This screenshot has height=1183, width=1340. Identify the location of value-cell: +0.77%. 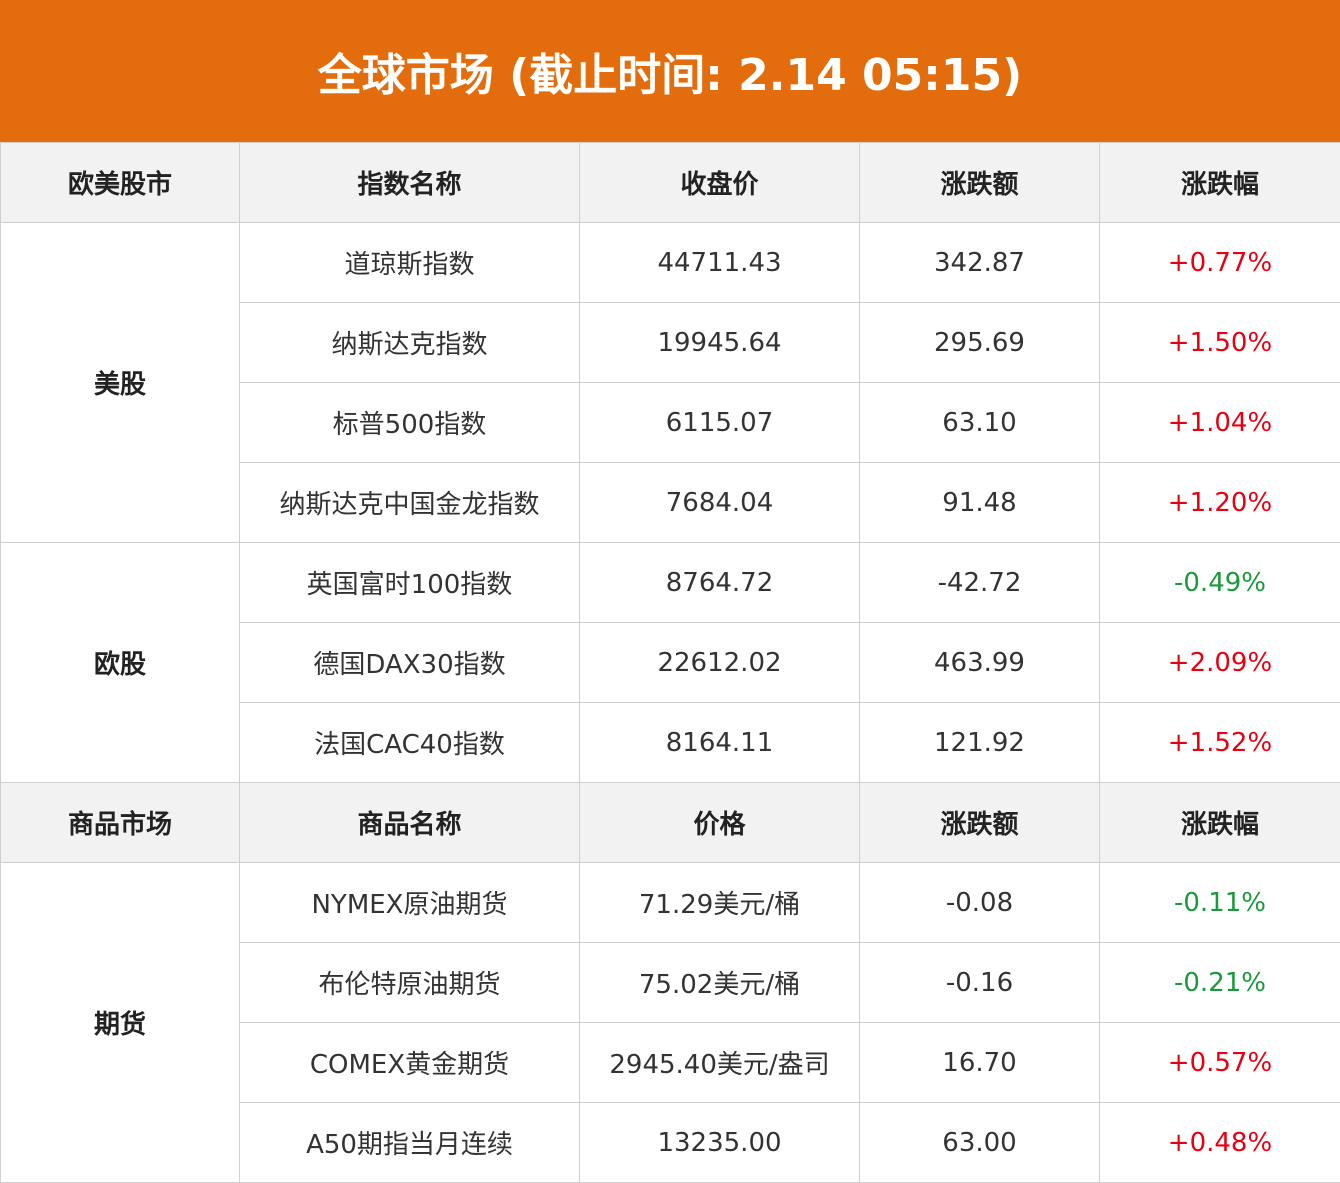
(1220, 263).